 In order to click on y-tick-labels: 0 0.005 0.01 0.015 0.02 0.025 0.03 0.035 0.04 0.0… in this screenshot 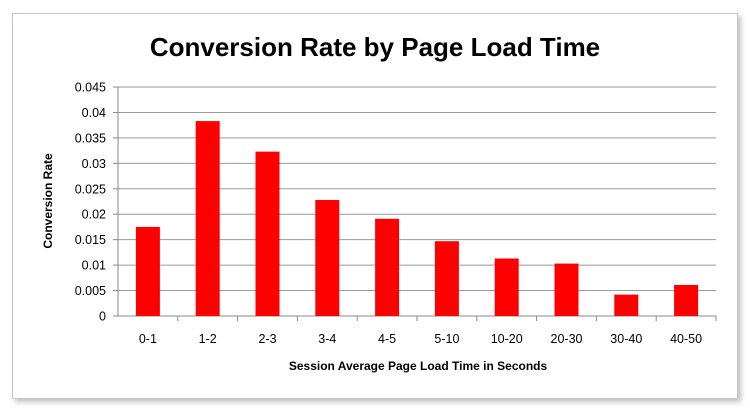, I will do `click(90, 202)`.